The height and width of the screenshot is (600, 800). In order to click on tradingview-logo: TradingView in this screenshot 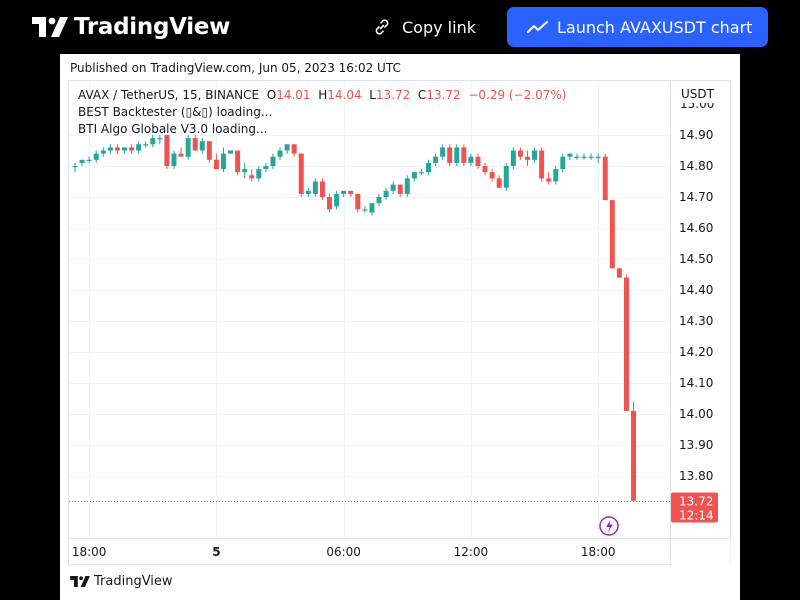, I will do `click(131, 27)`.